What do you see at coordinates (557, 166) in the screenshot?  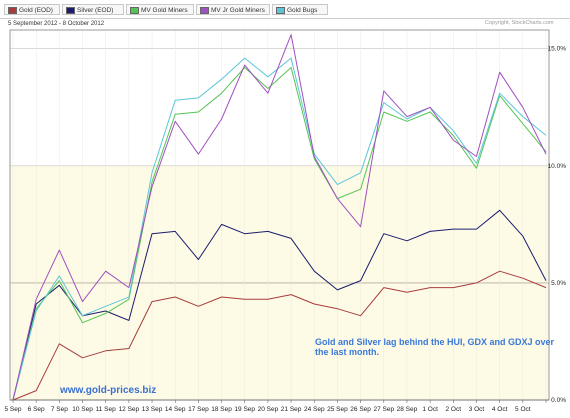 I see `y-tick-label: 10.0%` at bounding box center [557, 166].